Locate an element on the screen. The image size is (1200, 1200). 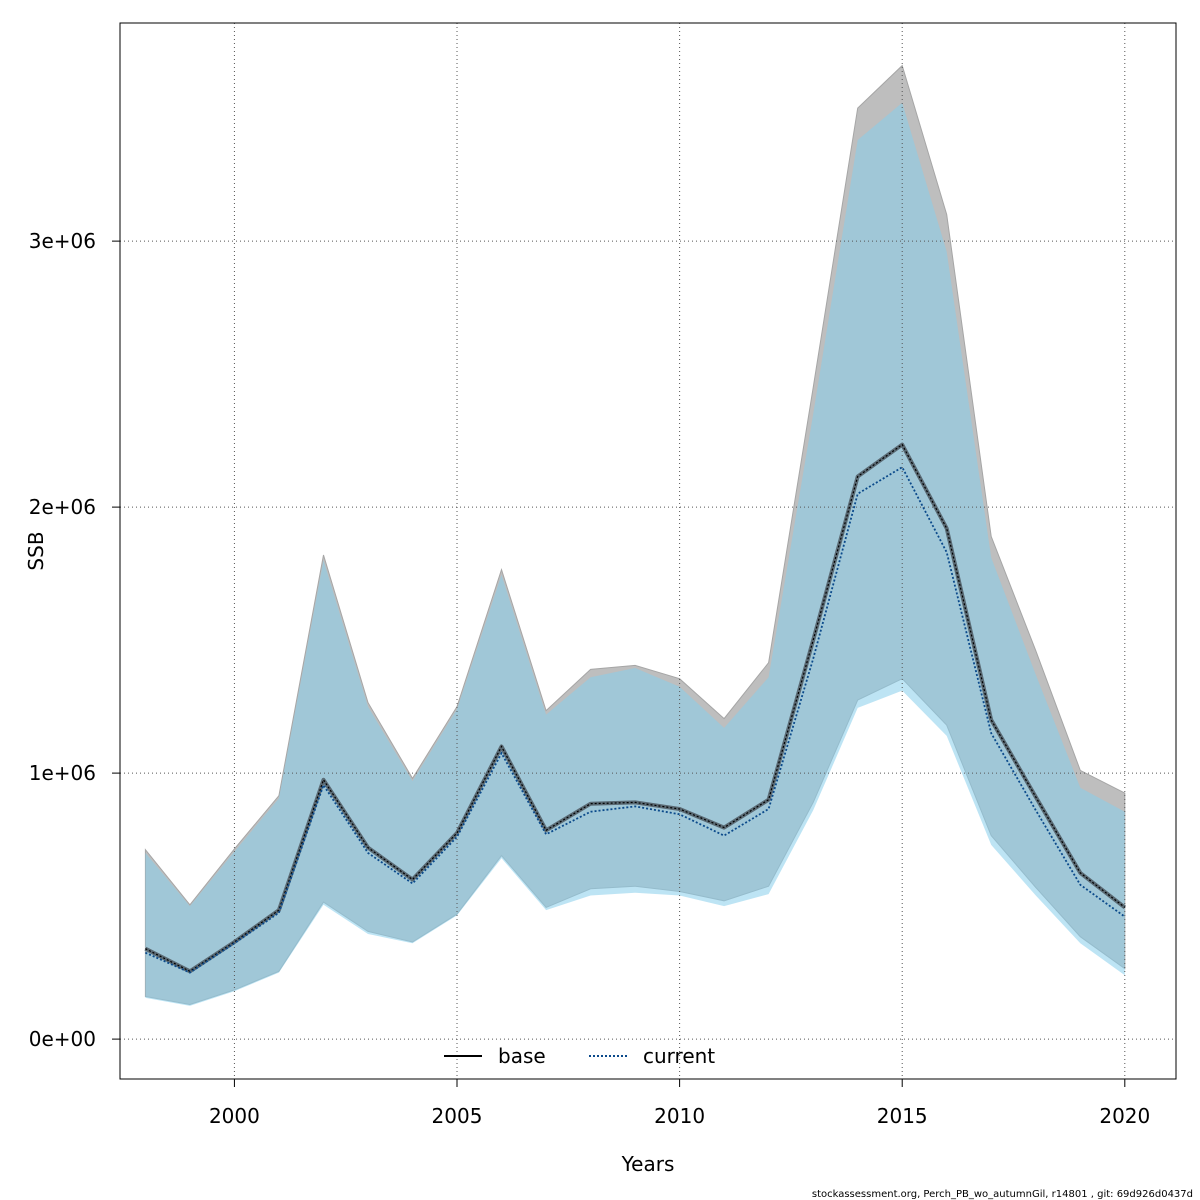
y-axis: 0e+00 1e+06 2e+06 3e+06 is located at coordinates (74, 640).